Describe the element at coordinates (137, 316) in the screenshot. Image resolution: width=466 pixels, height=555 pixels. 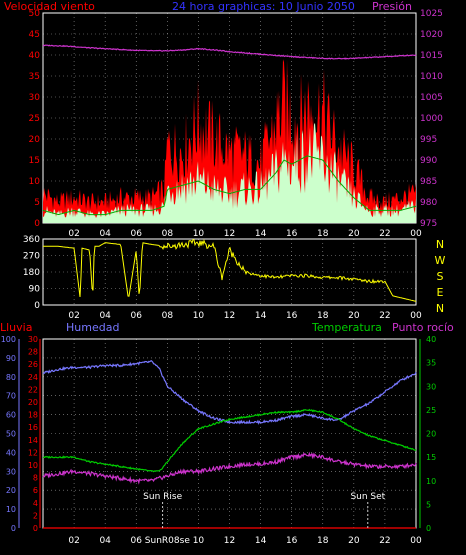
I see `x-tick-label: 06` at that location.